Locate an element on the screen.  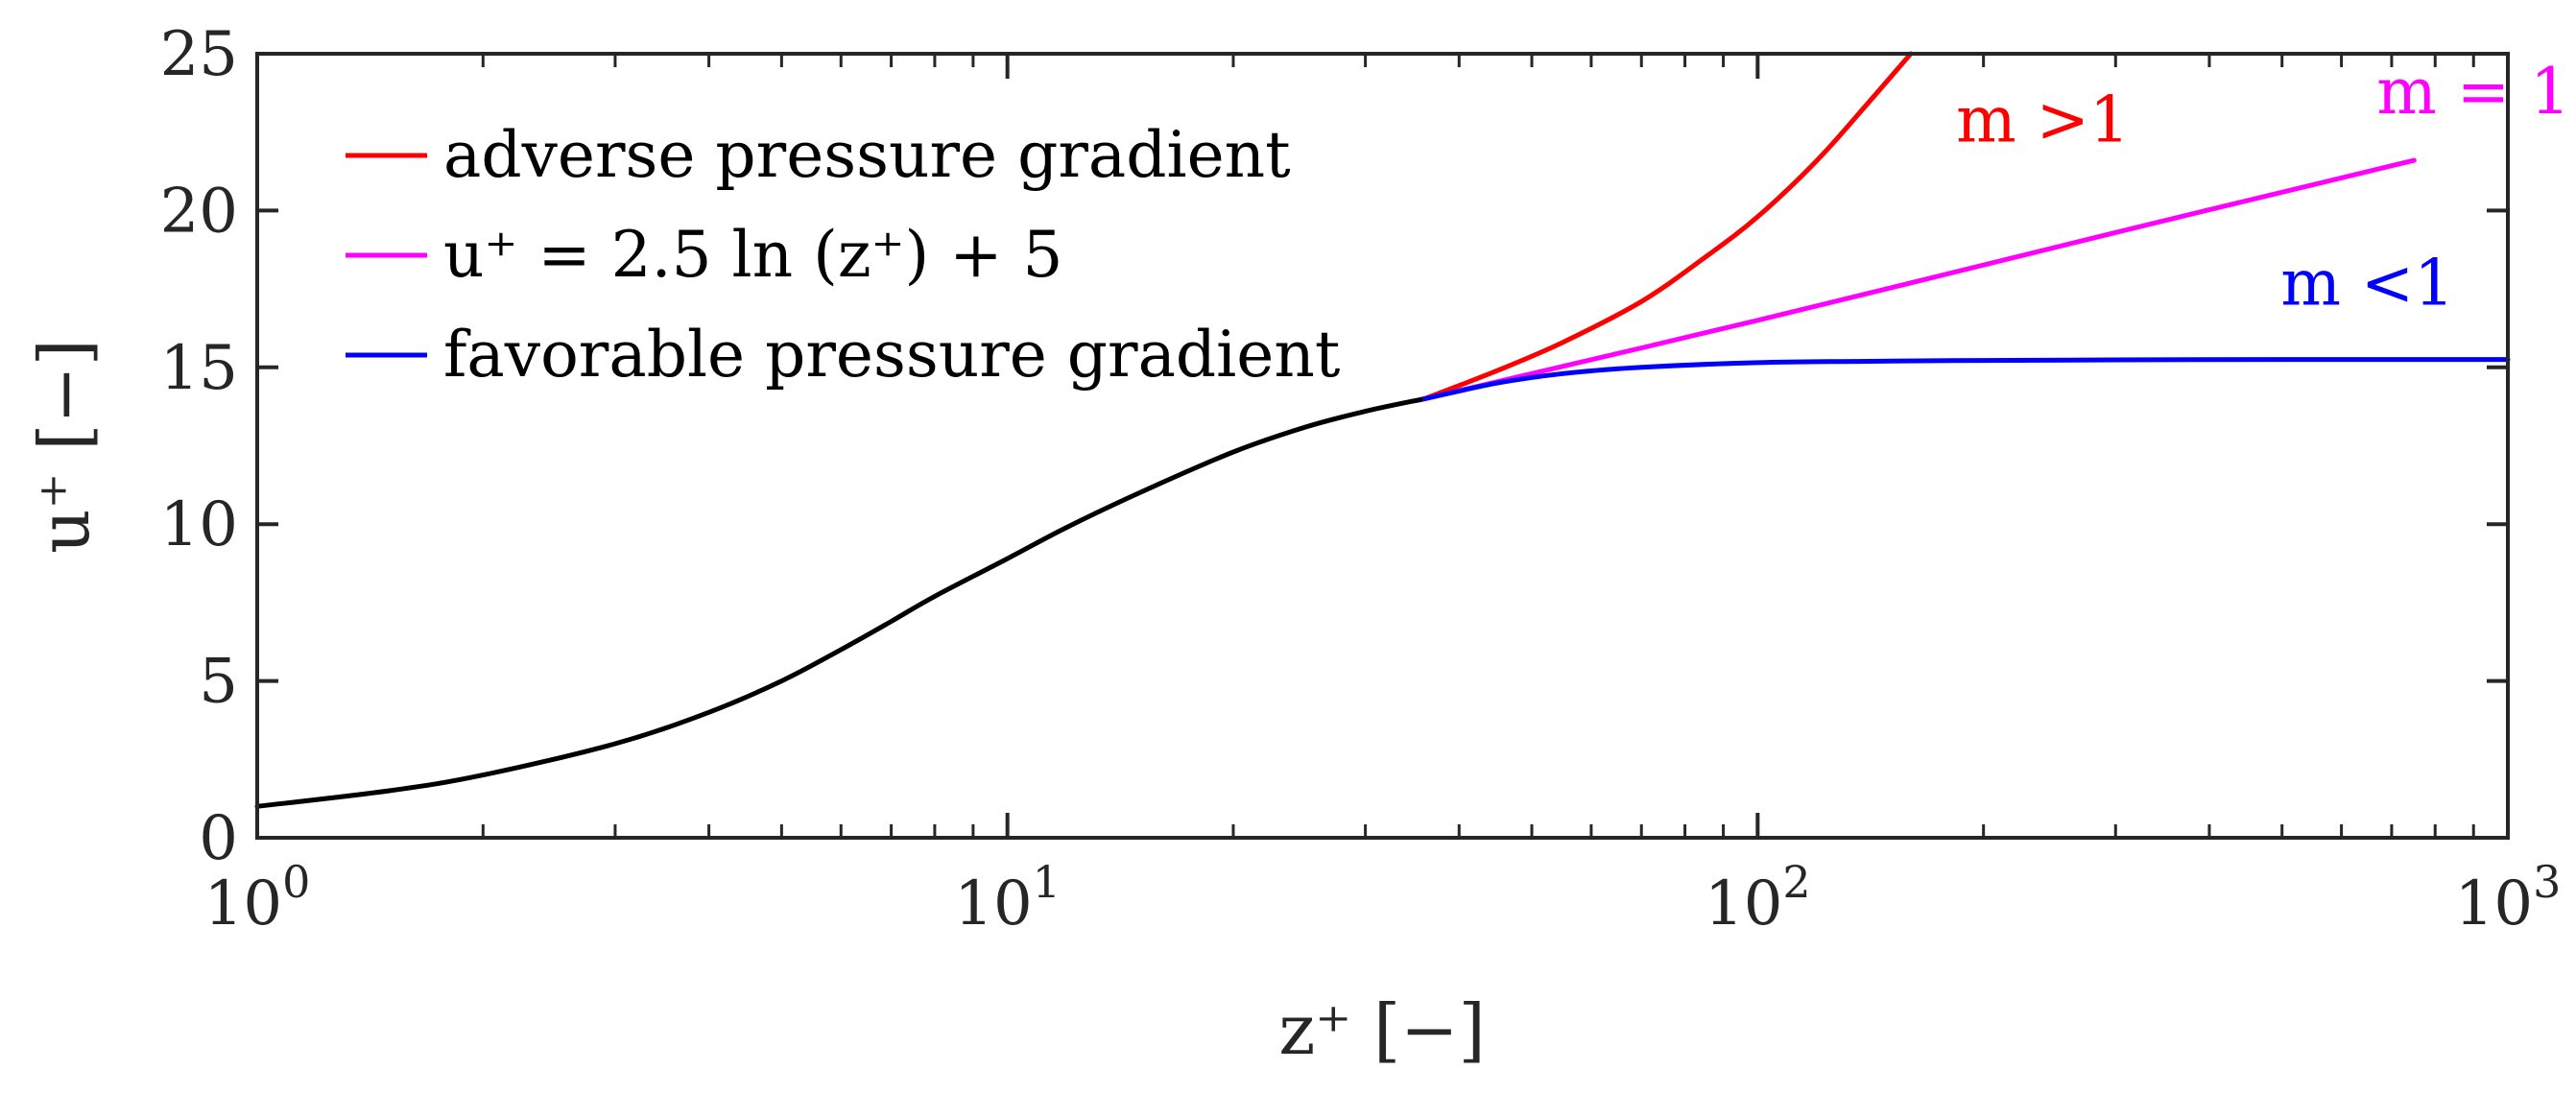
y-tick-label: 10 is located at coordinates (199, 524).